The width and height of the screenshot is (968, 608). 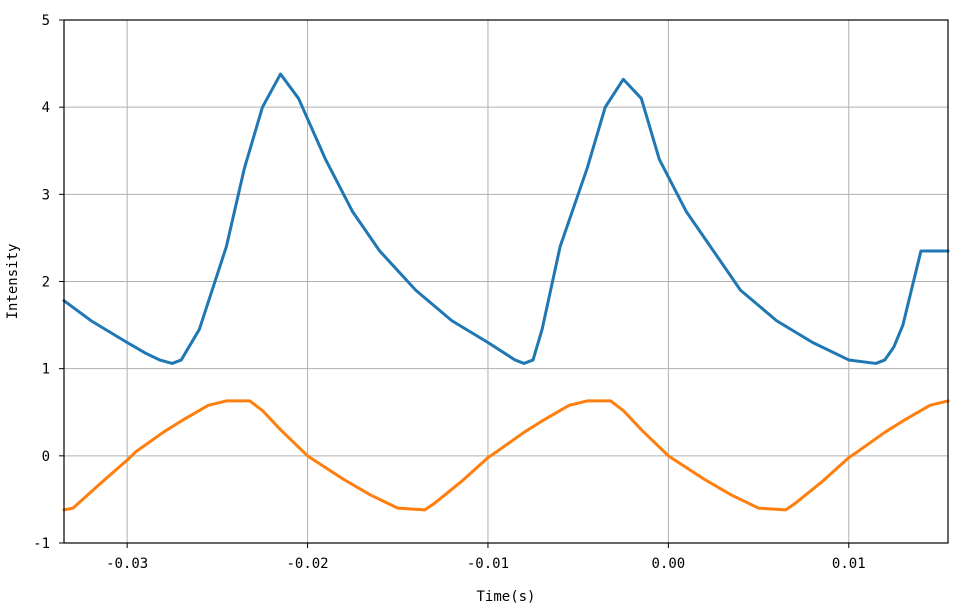 What do you see at coordinates (46, 457) in the screenshot?
I see `y-tick-label: 0` at bounding box center [46, 457].